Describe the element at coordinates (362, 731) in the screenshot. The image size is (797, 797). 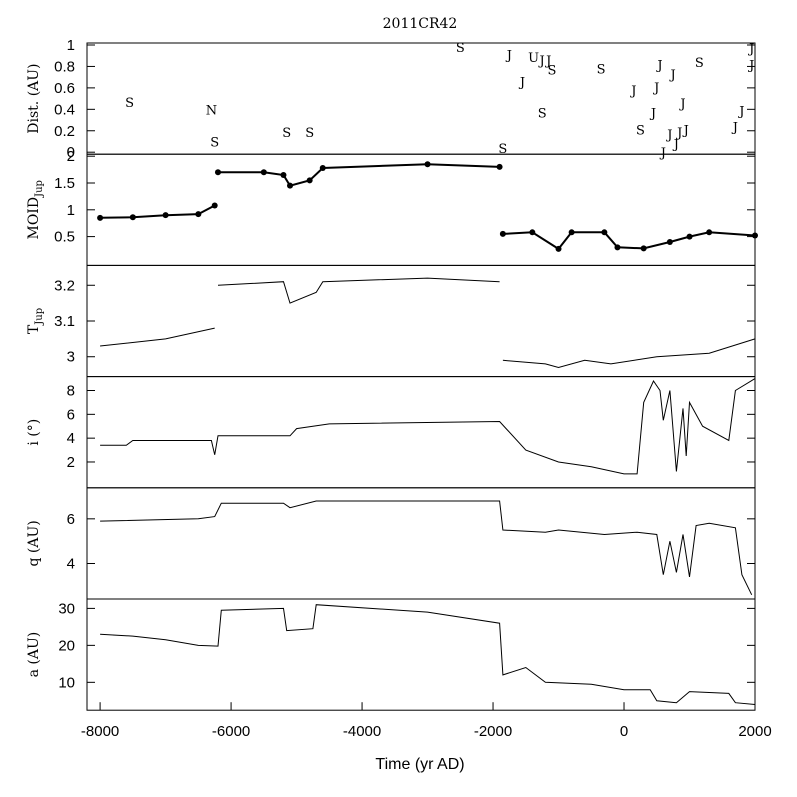
I see `x-tick-label-2: -4000` at that location.